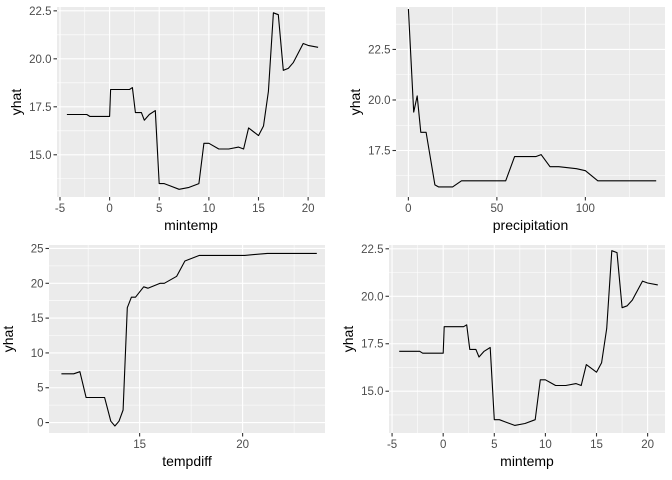 This screenshot has height=480, width=672. Describe the element at coordinates (37, 249) in the screenshot. I see `y-tick-label: 25` at that location.